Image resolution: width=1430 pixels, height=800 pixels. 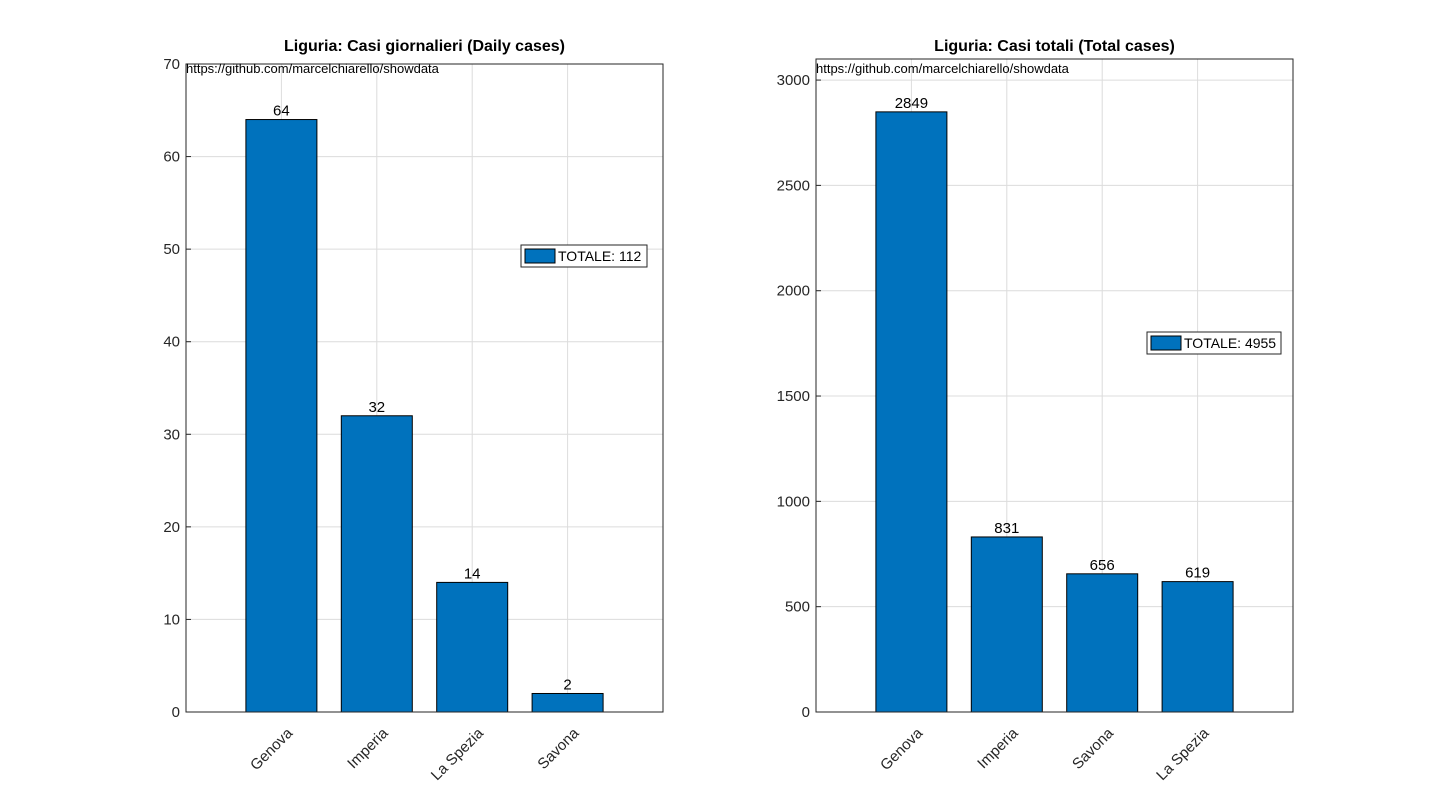 What do you see at coordinates (1054, 46) in the screenshot?
I see `chart-title: Liguria: Casi totali (Total cases)` at bounding box center [1054, 46].